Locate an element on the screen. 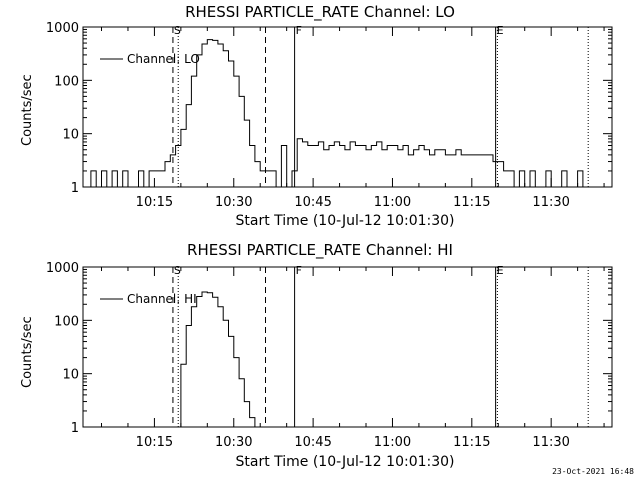  series-line is located at coordinates (216, 359).